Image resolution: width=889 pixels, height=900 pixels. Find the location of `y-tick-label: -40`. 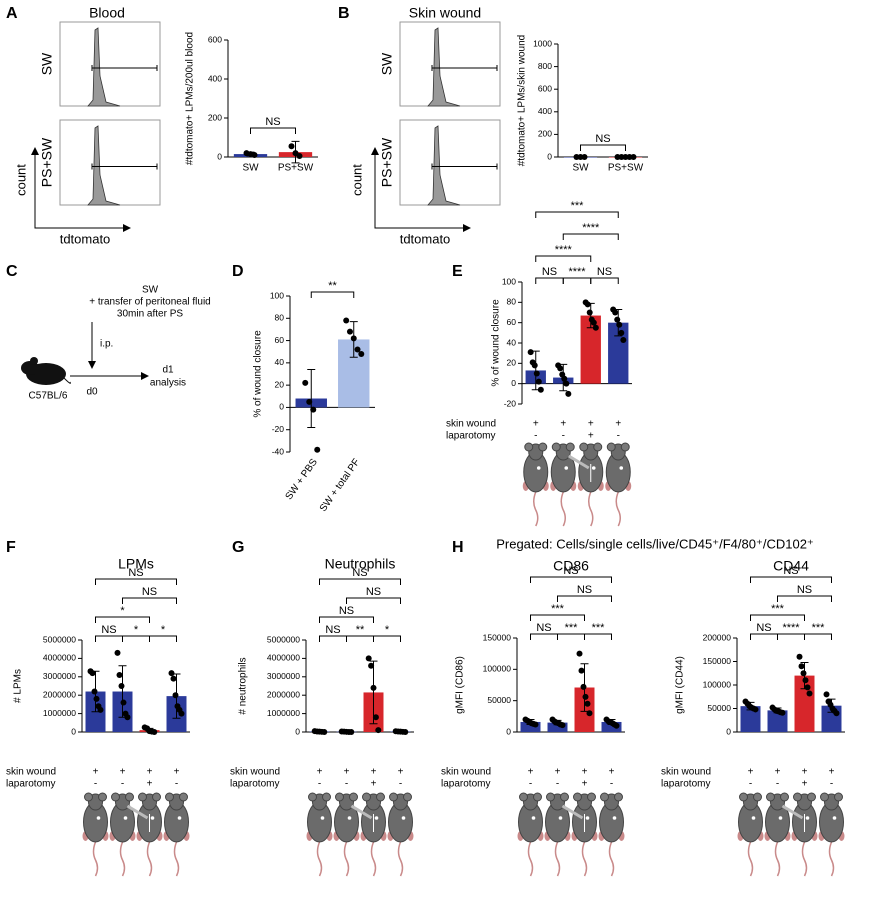

y-tick-label: -40 is located at coordinates (278, 451).